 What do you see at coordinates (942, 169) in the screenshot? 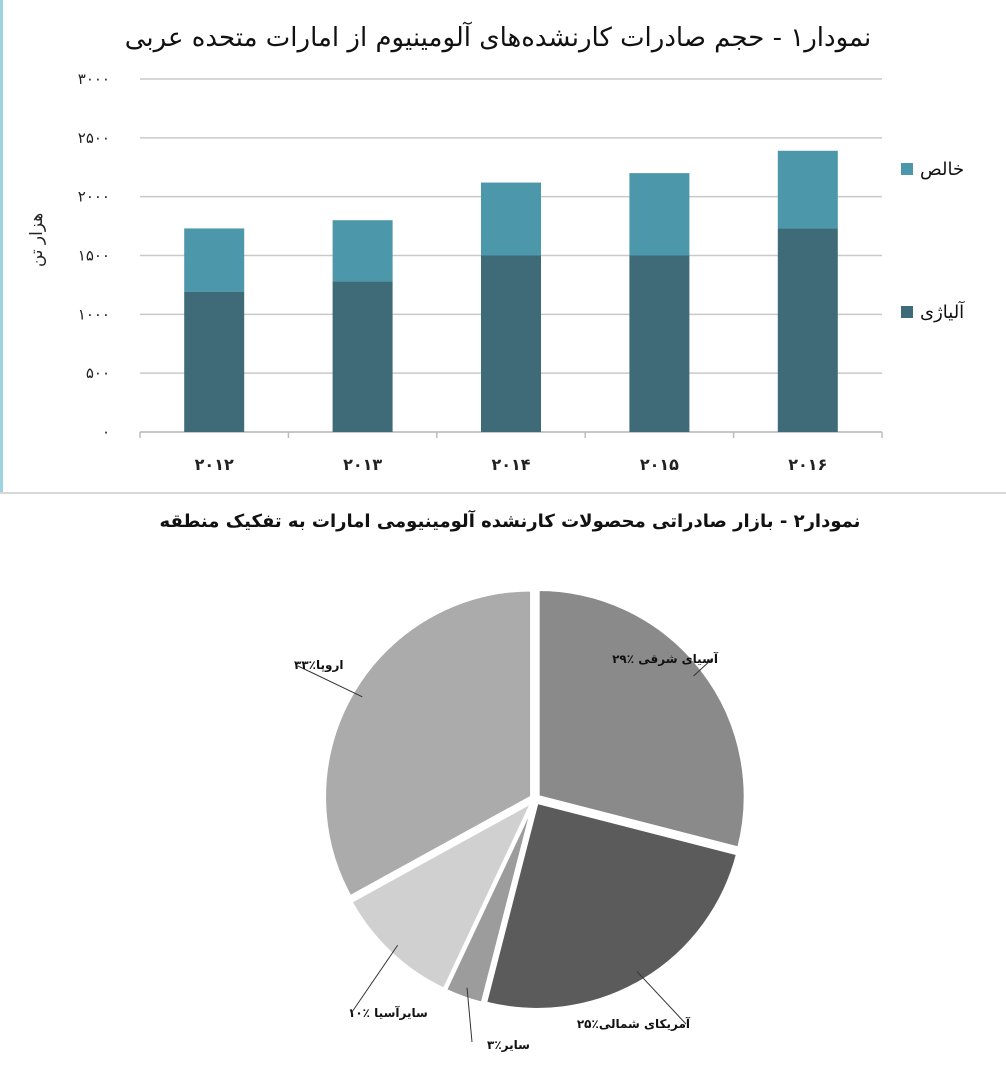
I see `legend-label: خالص` at bounding box center [942, 169].